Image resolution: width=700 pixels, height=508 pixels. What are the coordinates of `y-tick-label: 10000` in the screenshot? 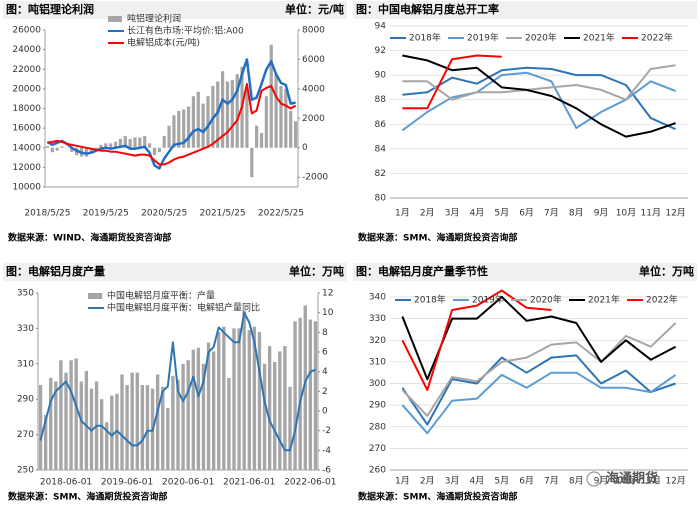 It's located at (26, 188).